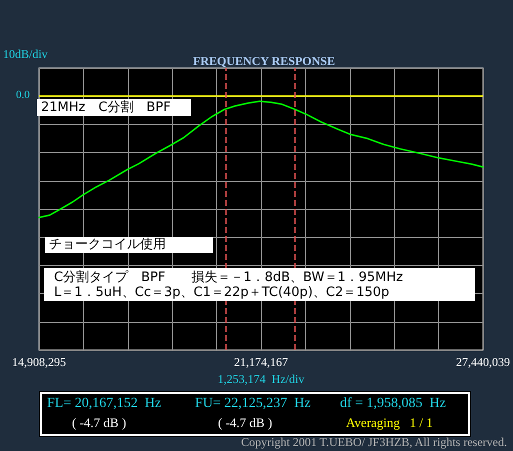  What do you see at coordinates (389, 423) in the screenshot?
I see `text: Averaging 1 / 1` at bounding box center [389, 423].